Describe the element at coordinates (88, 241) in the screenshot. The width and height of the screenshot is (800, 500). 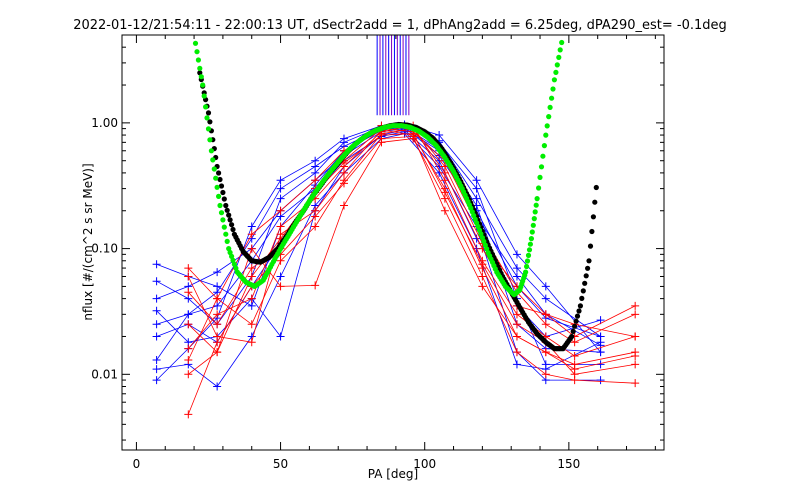
I see `y-axis-label: nflux [#/(cm^2 s sr MeV)]` at that location.